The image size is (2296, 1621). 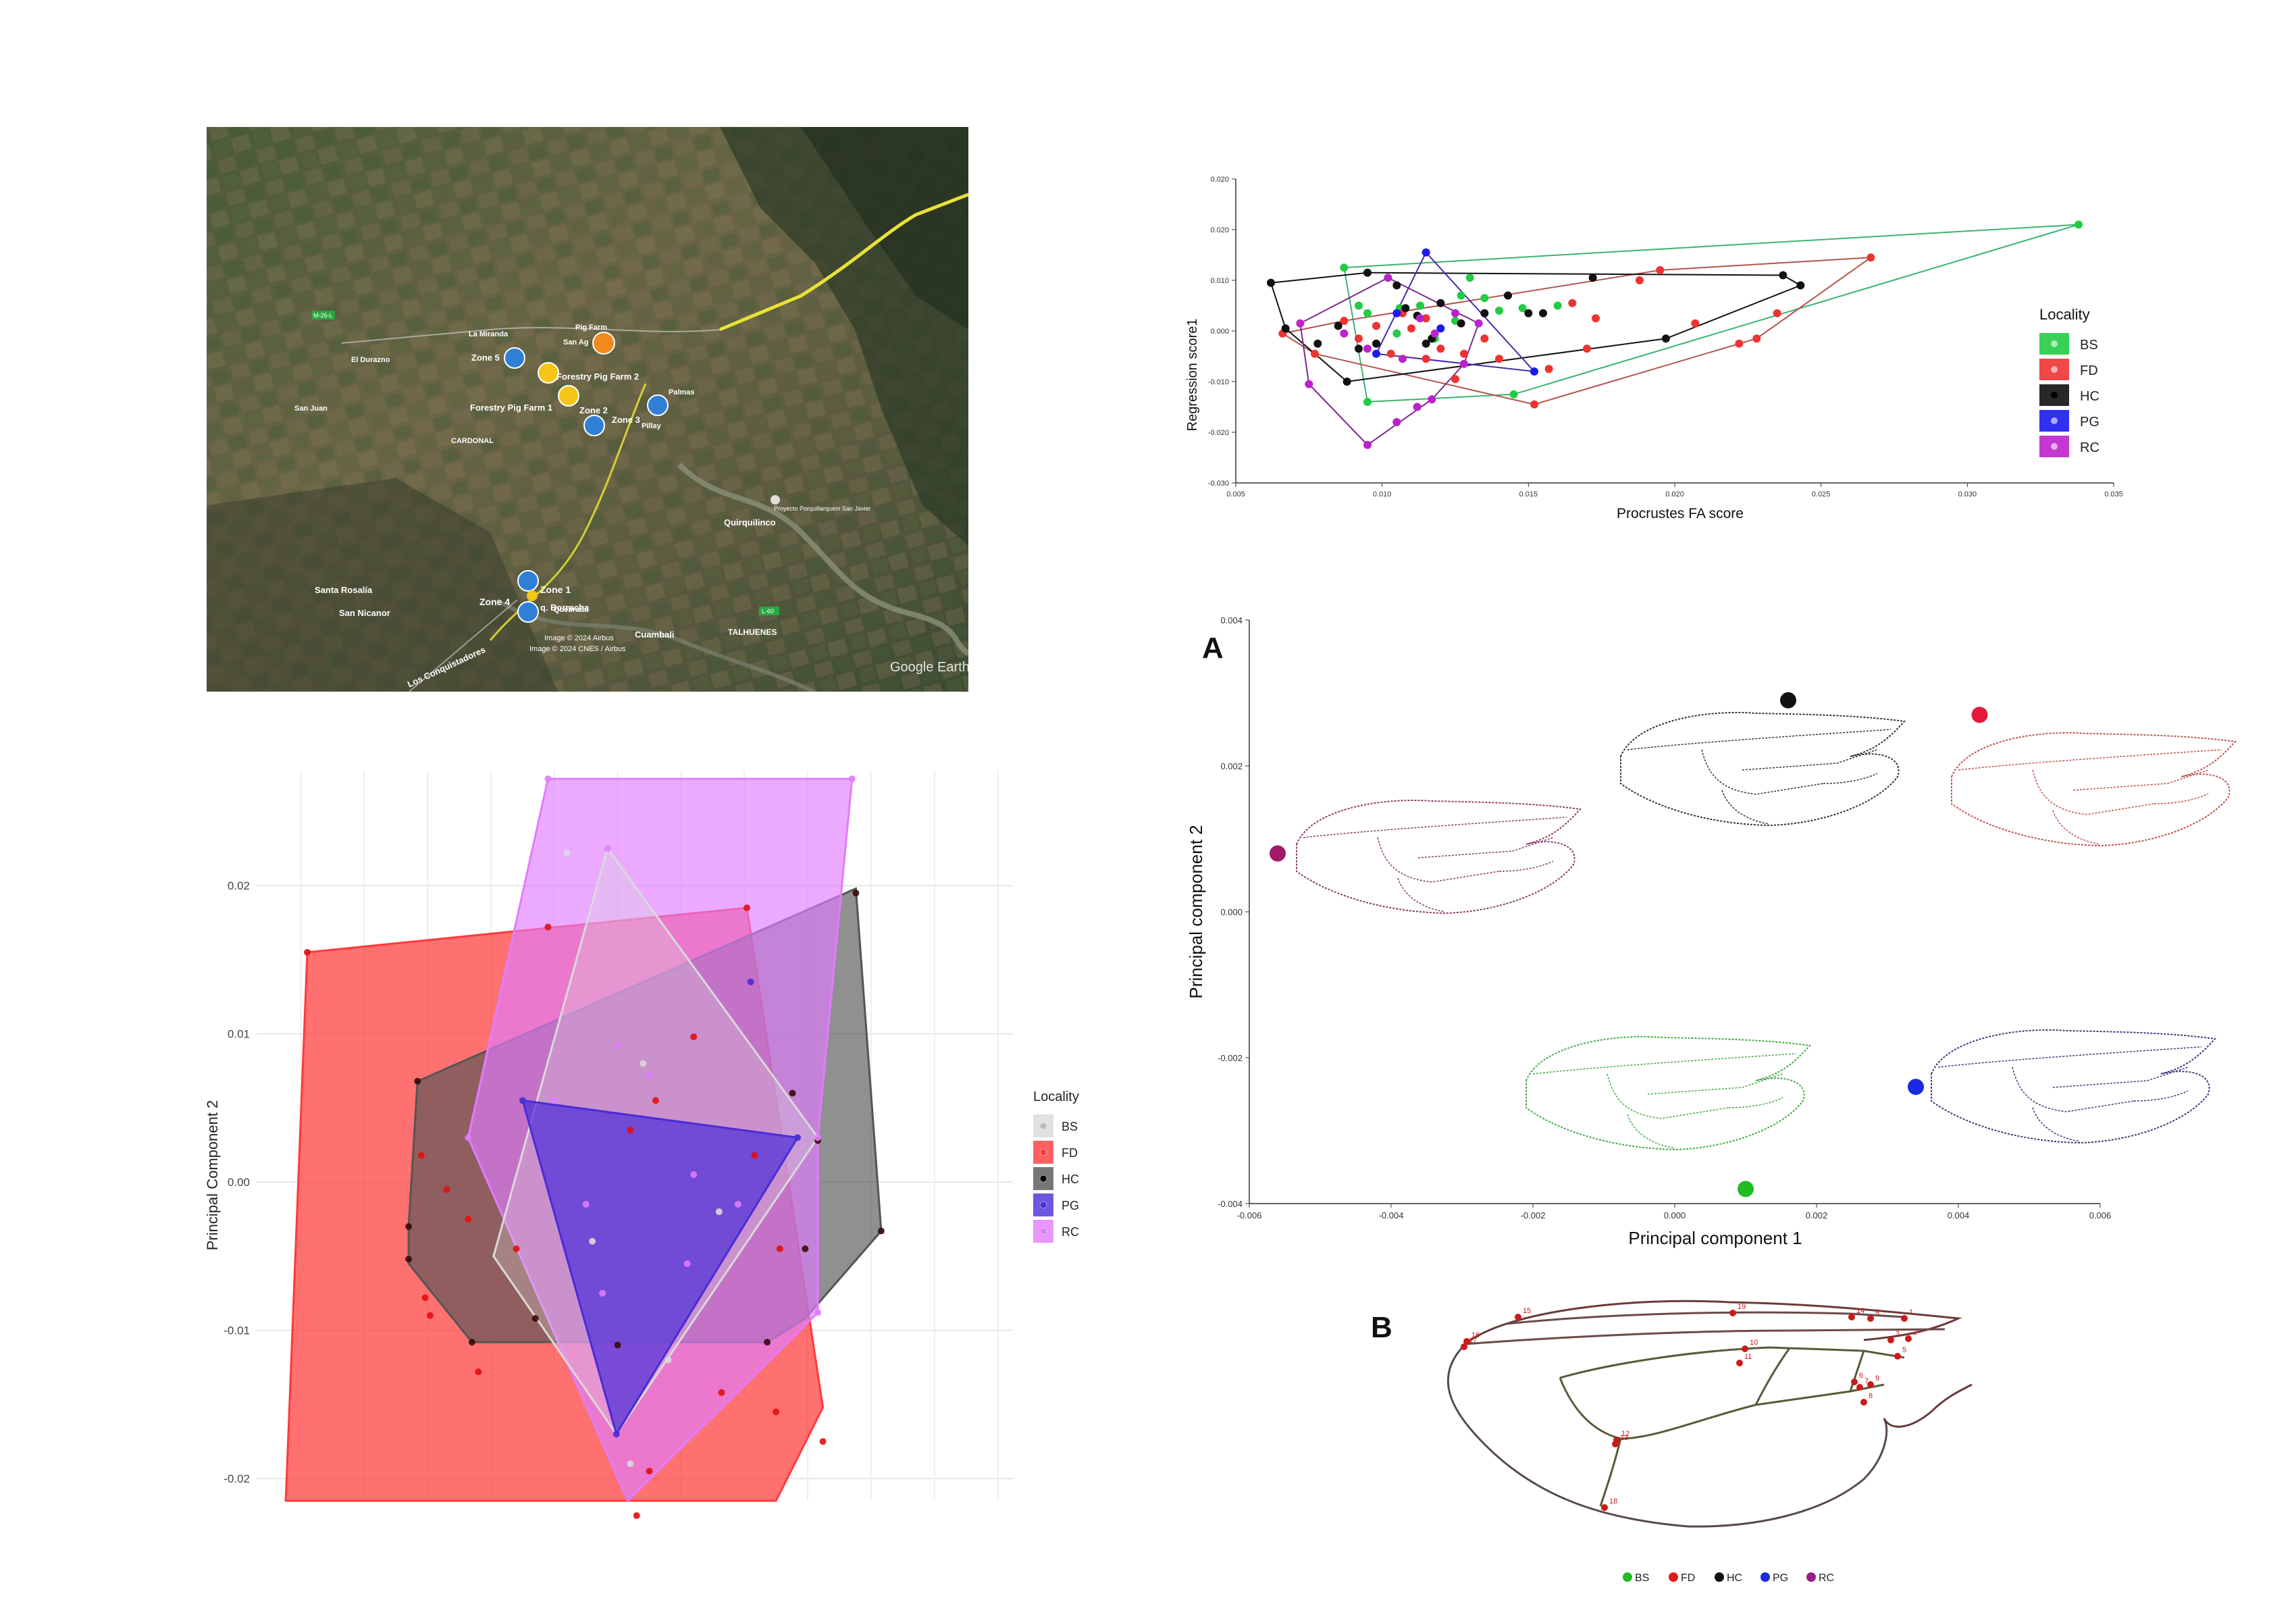 I want to click on zone-5-marker, so click(x=514, y=358).